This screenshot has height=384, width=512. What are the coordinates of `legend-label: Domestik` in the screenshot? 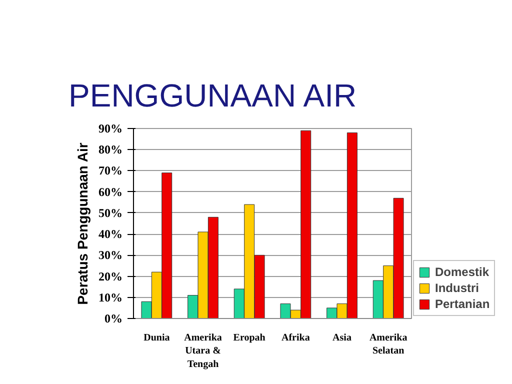 It's located at (462, 272).